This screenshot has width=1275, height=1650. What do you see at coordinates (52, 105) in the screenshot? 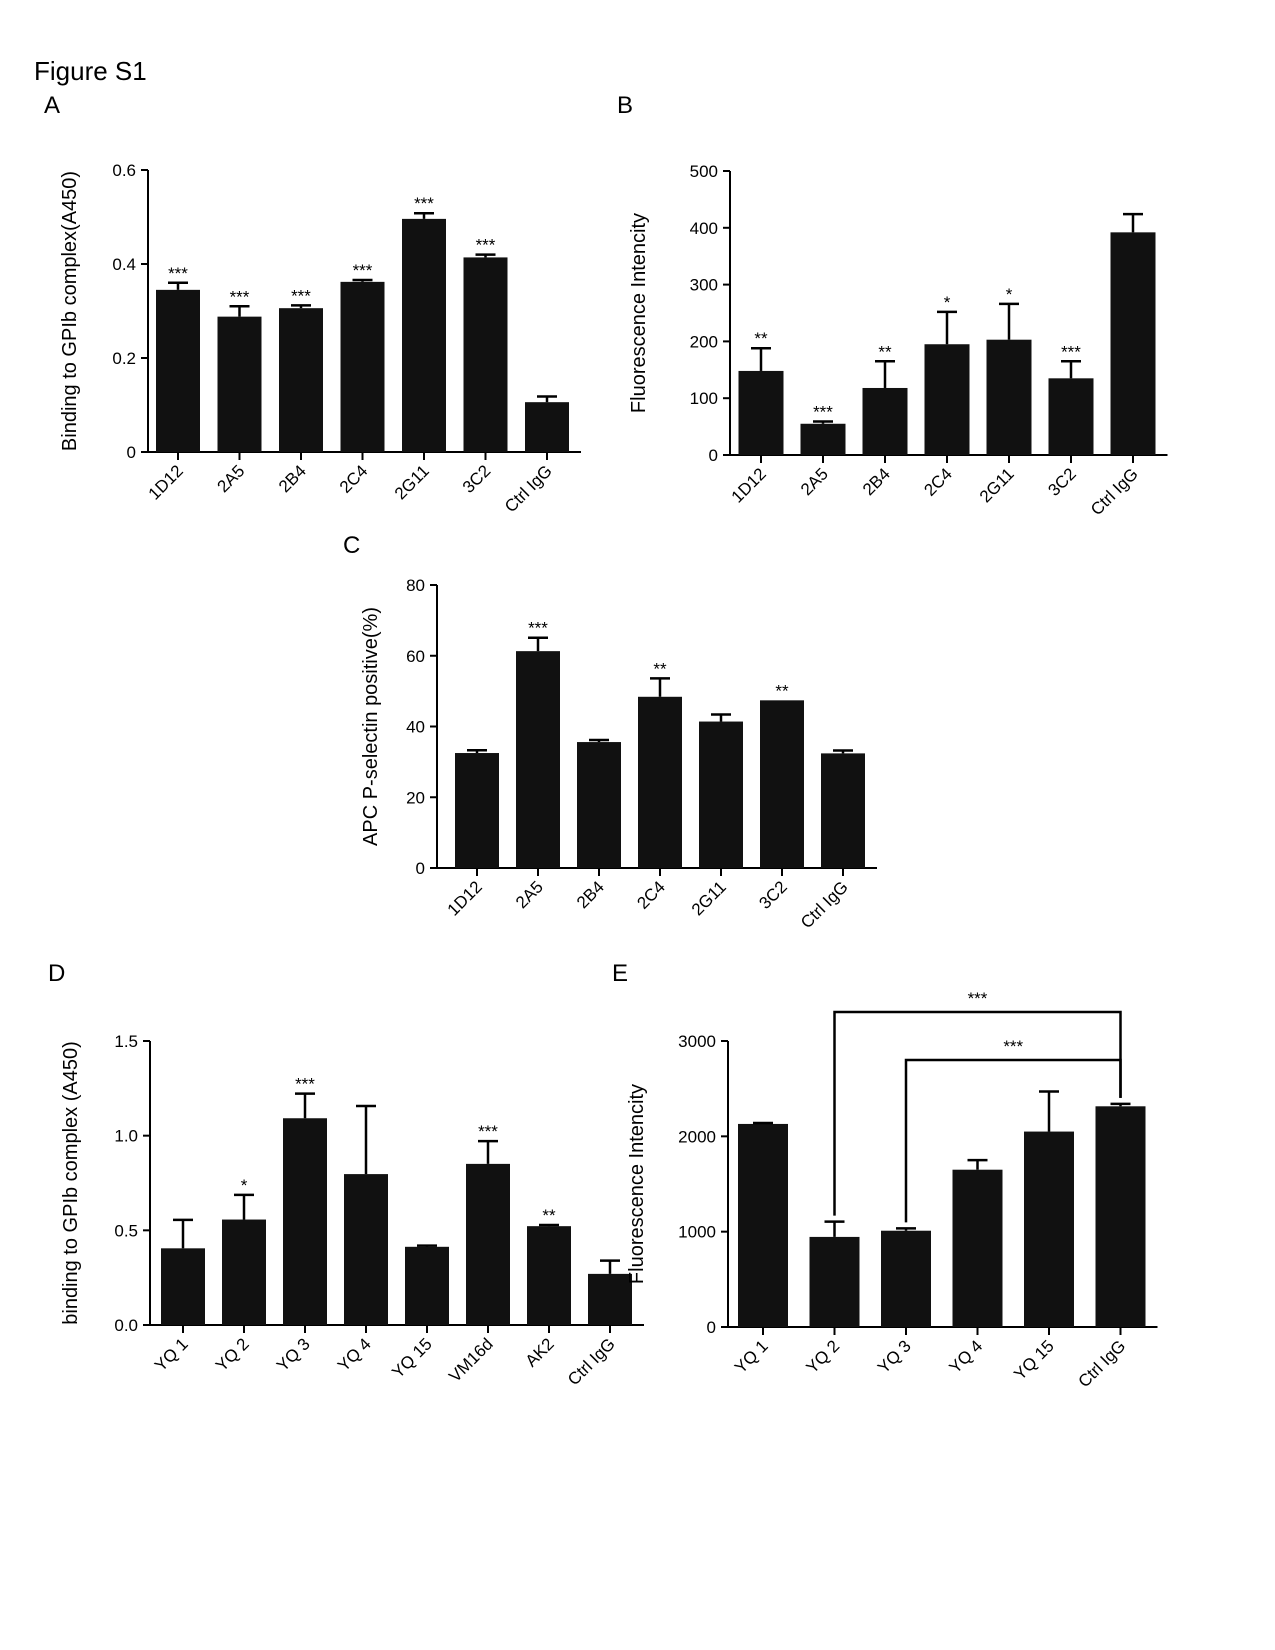
I see `panel-letter-a: A` at bounding box center [52, 105].